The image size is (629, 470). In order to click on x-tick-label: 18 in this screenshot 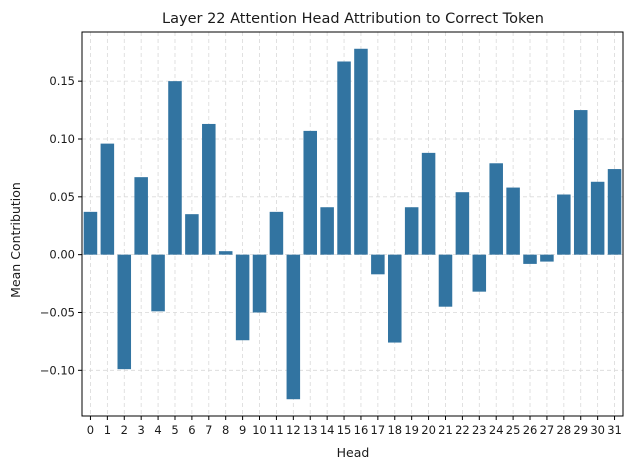, I will do `click(394, 430)`.